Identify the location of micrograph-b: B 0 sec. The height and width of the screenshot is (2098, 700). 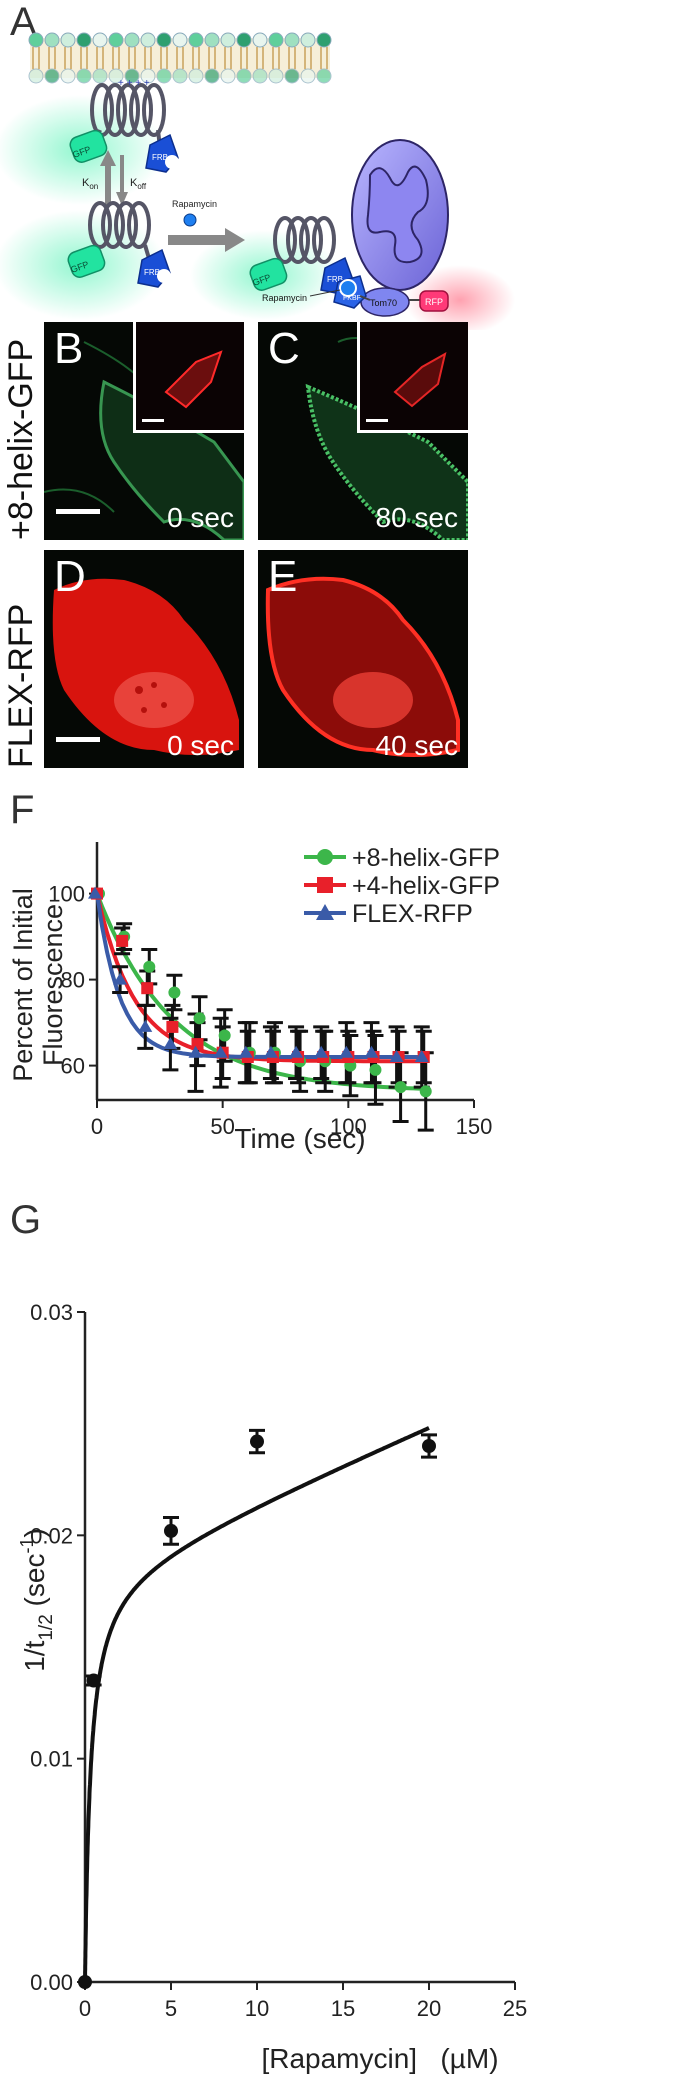
(144, 431).